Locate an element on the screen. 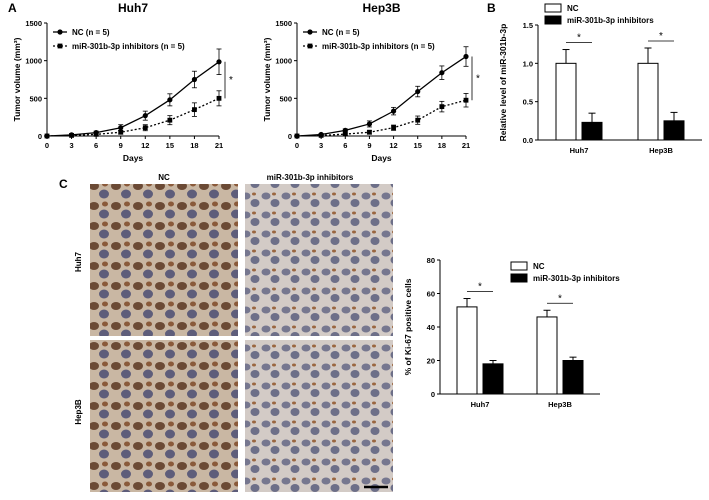 The image size is (709, 500). x-tick-label: Hep3B is located at coordinates (661, 150).